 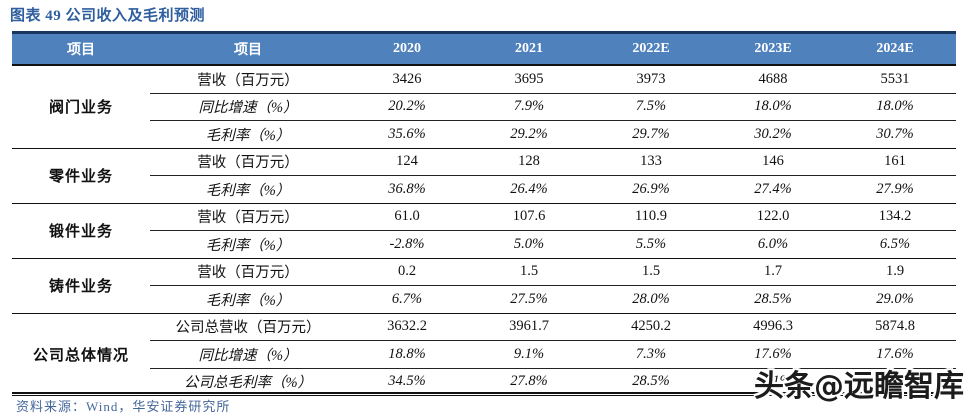 What do you see at coordinates (895, 381) in the screenshot?
I see `cell-value: 29.6%` at bounding box center [895, 381].